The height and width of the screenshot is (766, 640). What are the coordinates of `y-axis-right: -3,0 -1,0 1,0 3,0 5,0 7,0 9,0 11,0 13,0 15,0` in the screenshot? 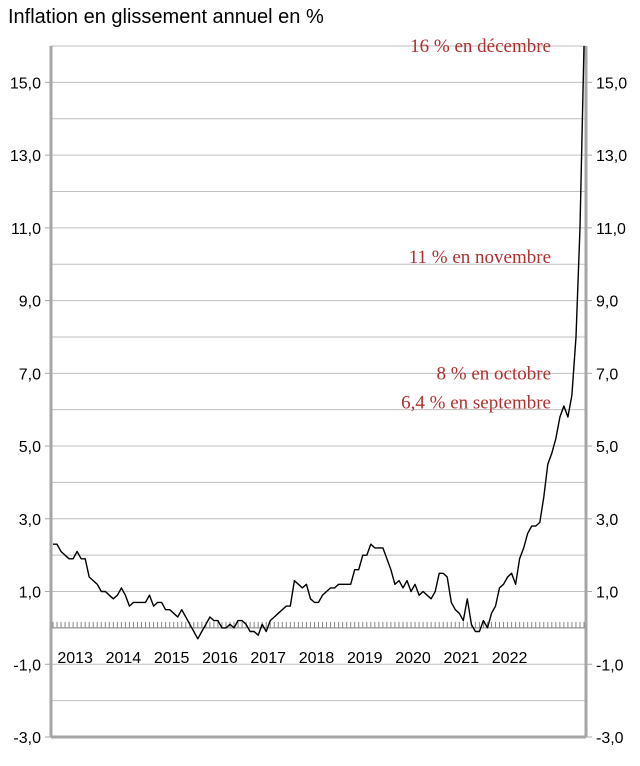 It's located at (606, 411).